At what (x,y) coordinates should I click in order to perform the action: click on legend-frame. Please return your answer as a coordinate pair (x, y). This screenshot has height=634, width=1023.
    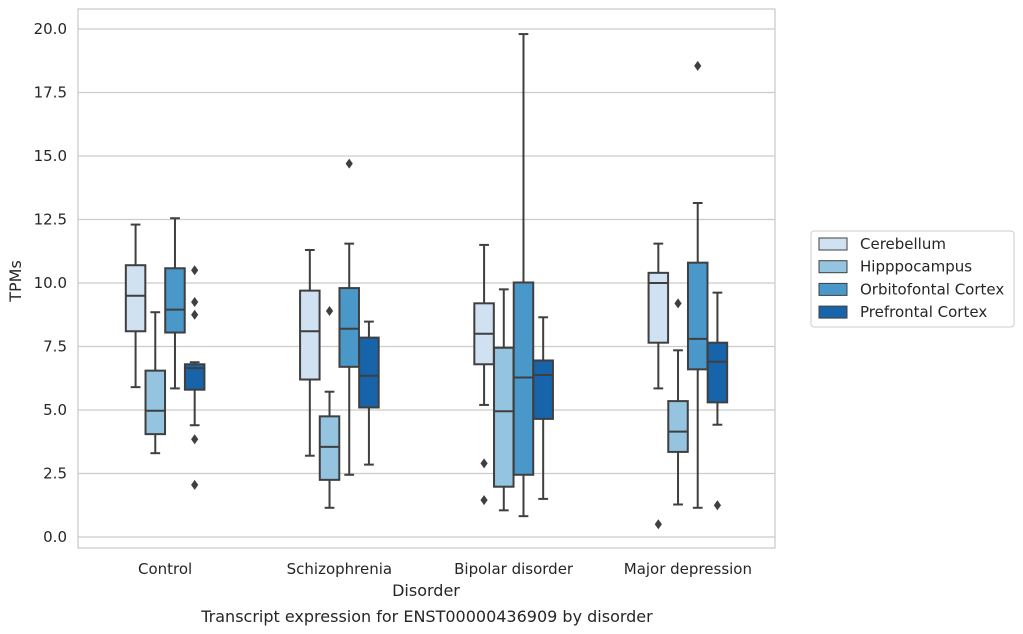
    Looking at the image, I should click on (912, 279).